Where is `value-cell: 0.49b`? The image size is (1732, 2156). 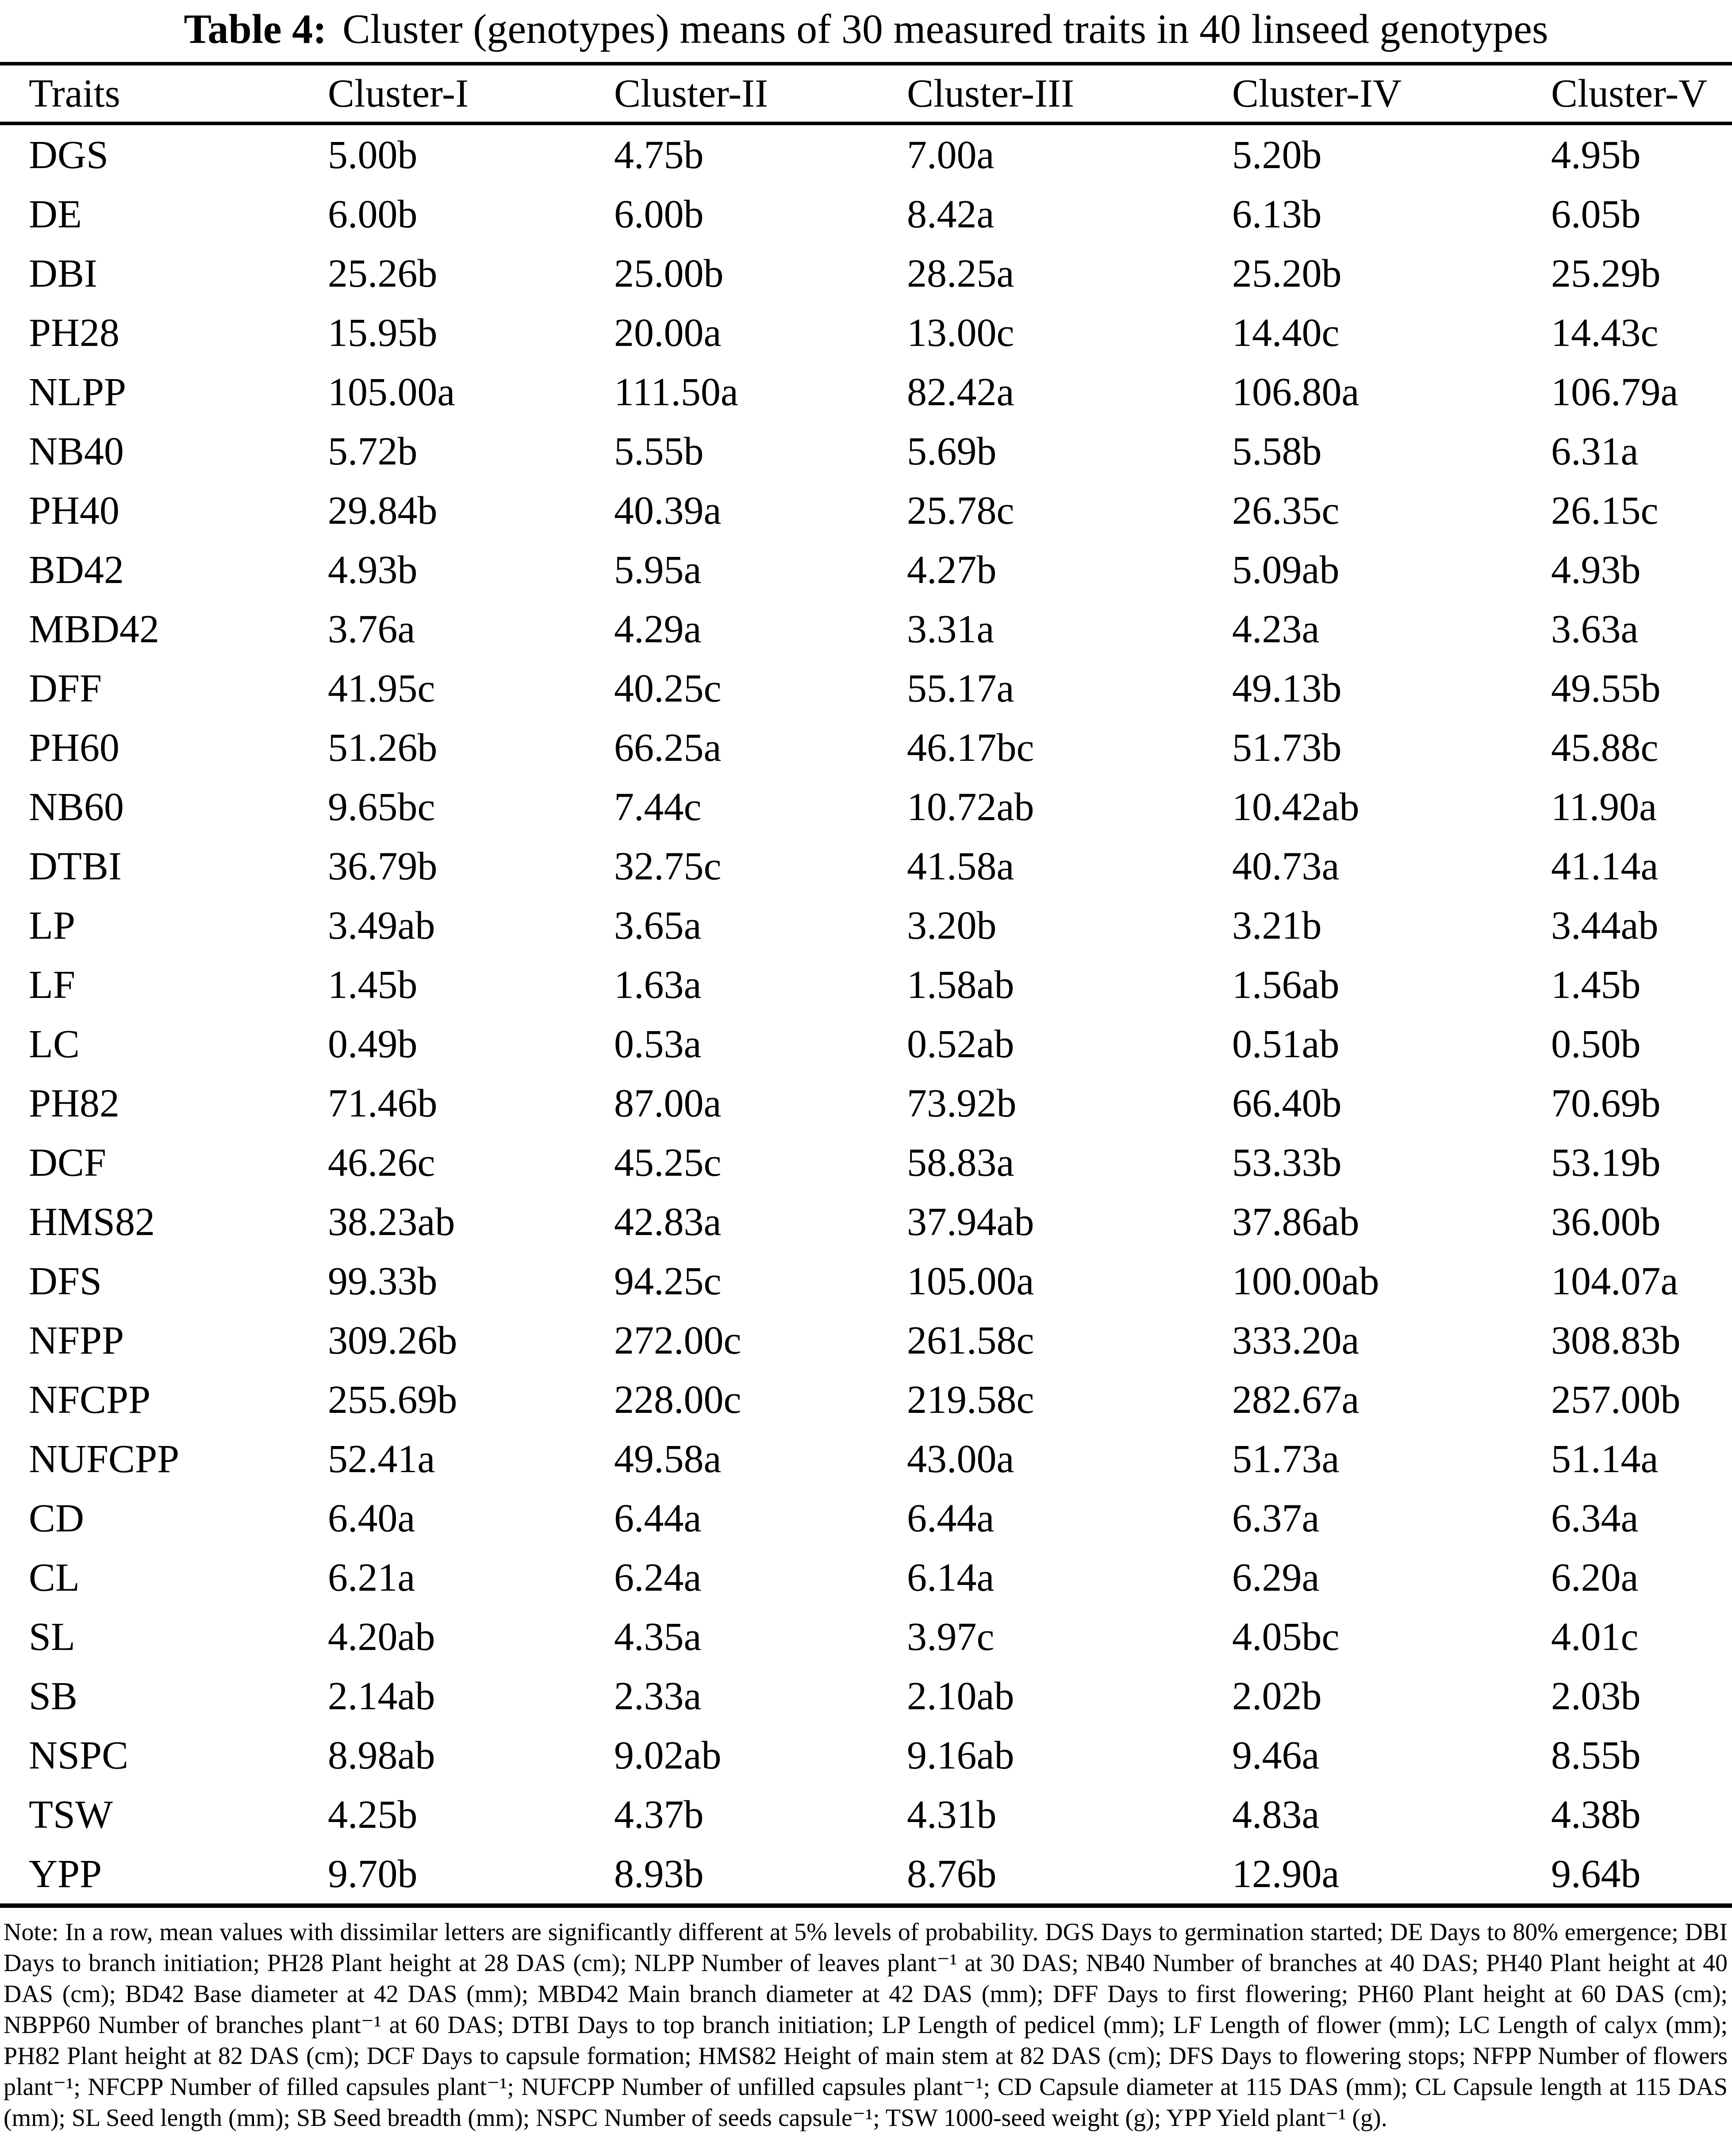
value-cell: 0.49b is located at coordinates (373, 1044).